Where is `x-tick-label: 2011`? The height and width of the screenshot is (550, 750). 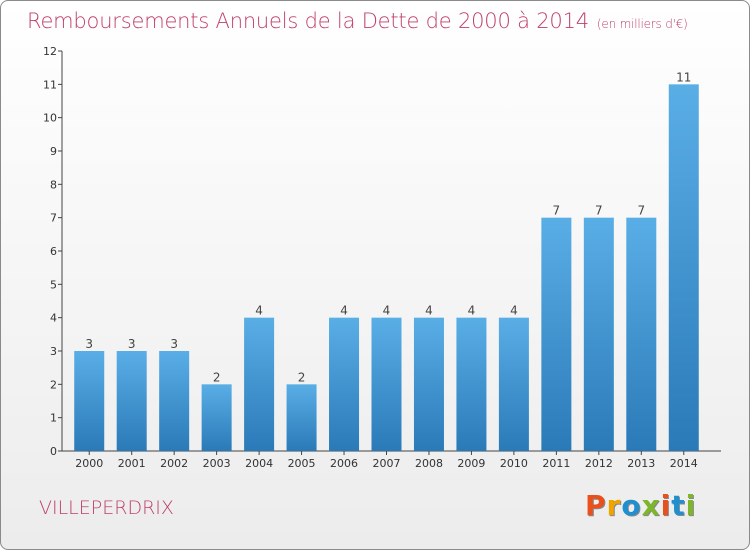 x-tick-label: 2011 is located at coordinates (556, 463).